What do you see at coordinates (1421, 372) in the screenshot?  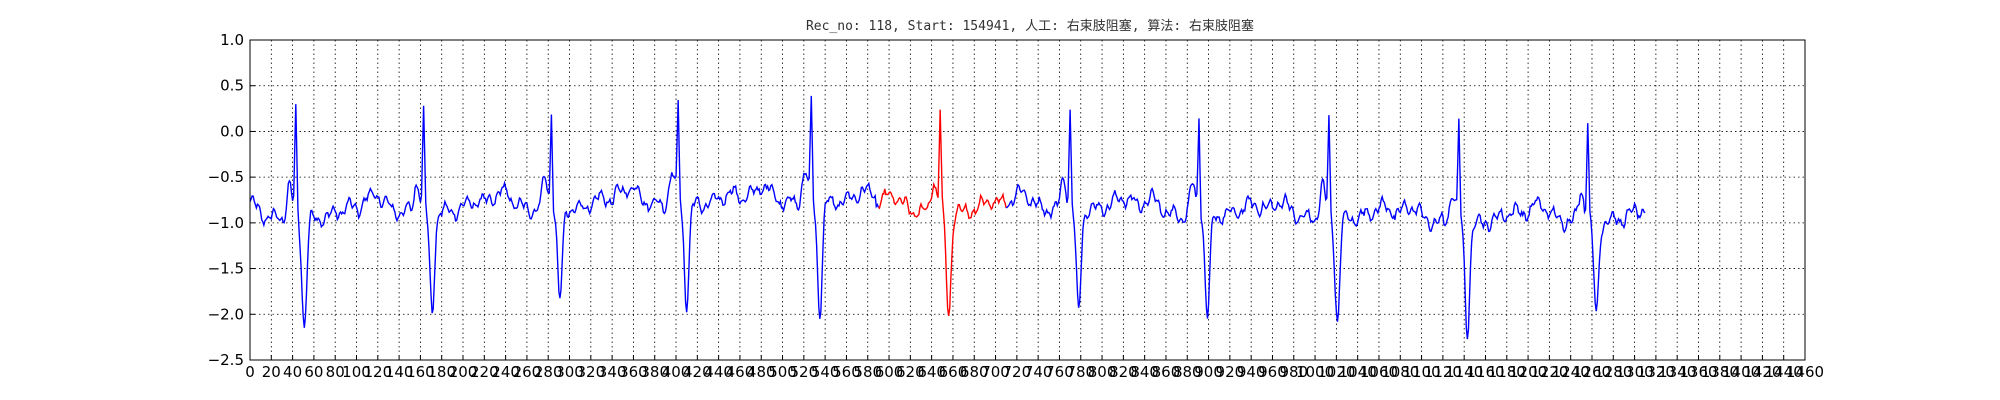 I see `x-tick-label: 1100` at bounding box center [1421, 372].